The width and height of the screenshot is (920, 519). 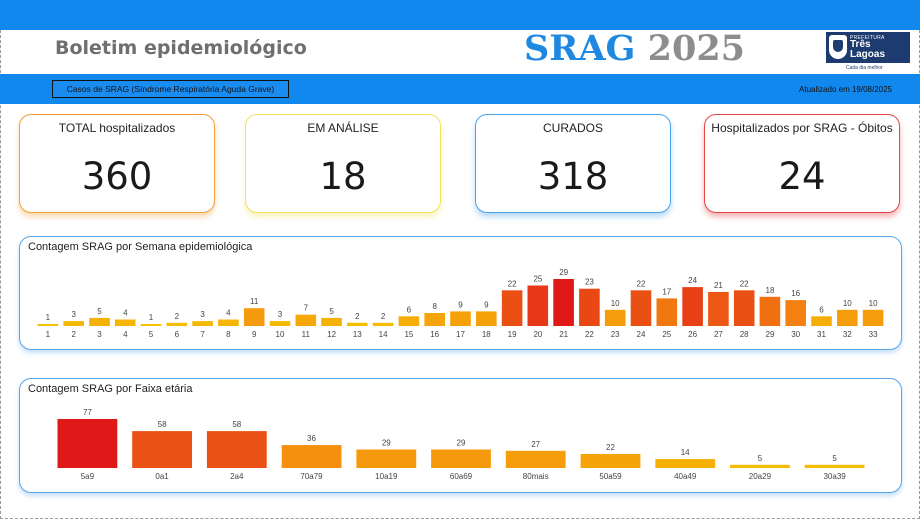 I want to click on category-label: 10a19, so click(x=386, y=476).